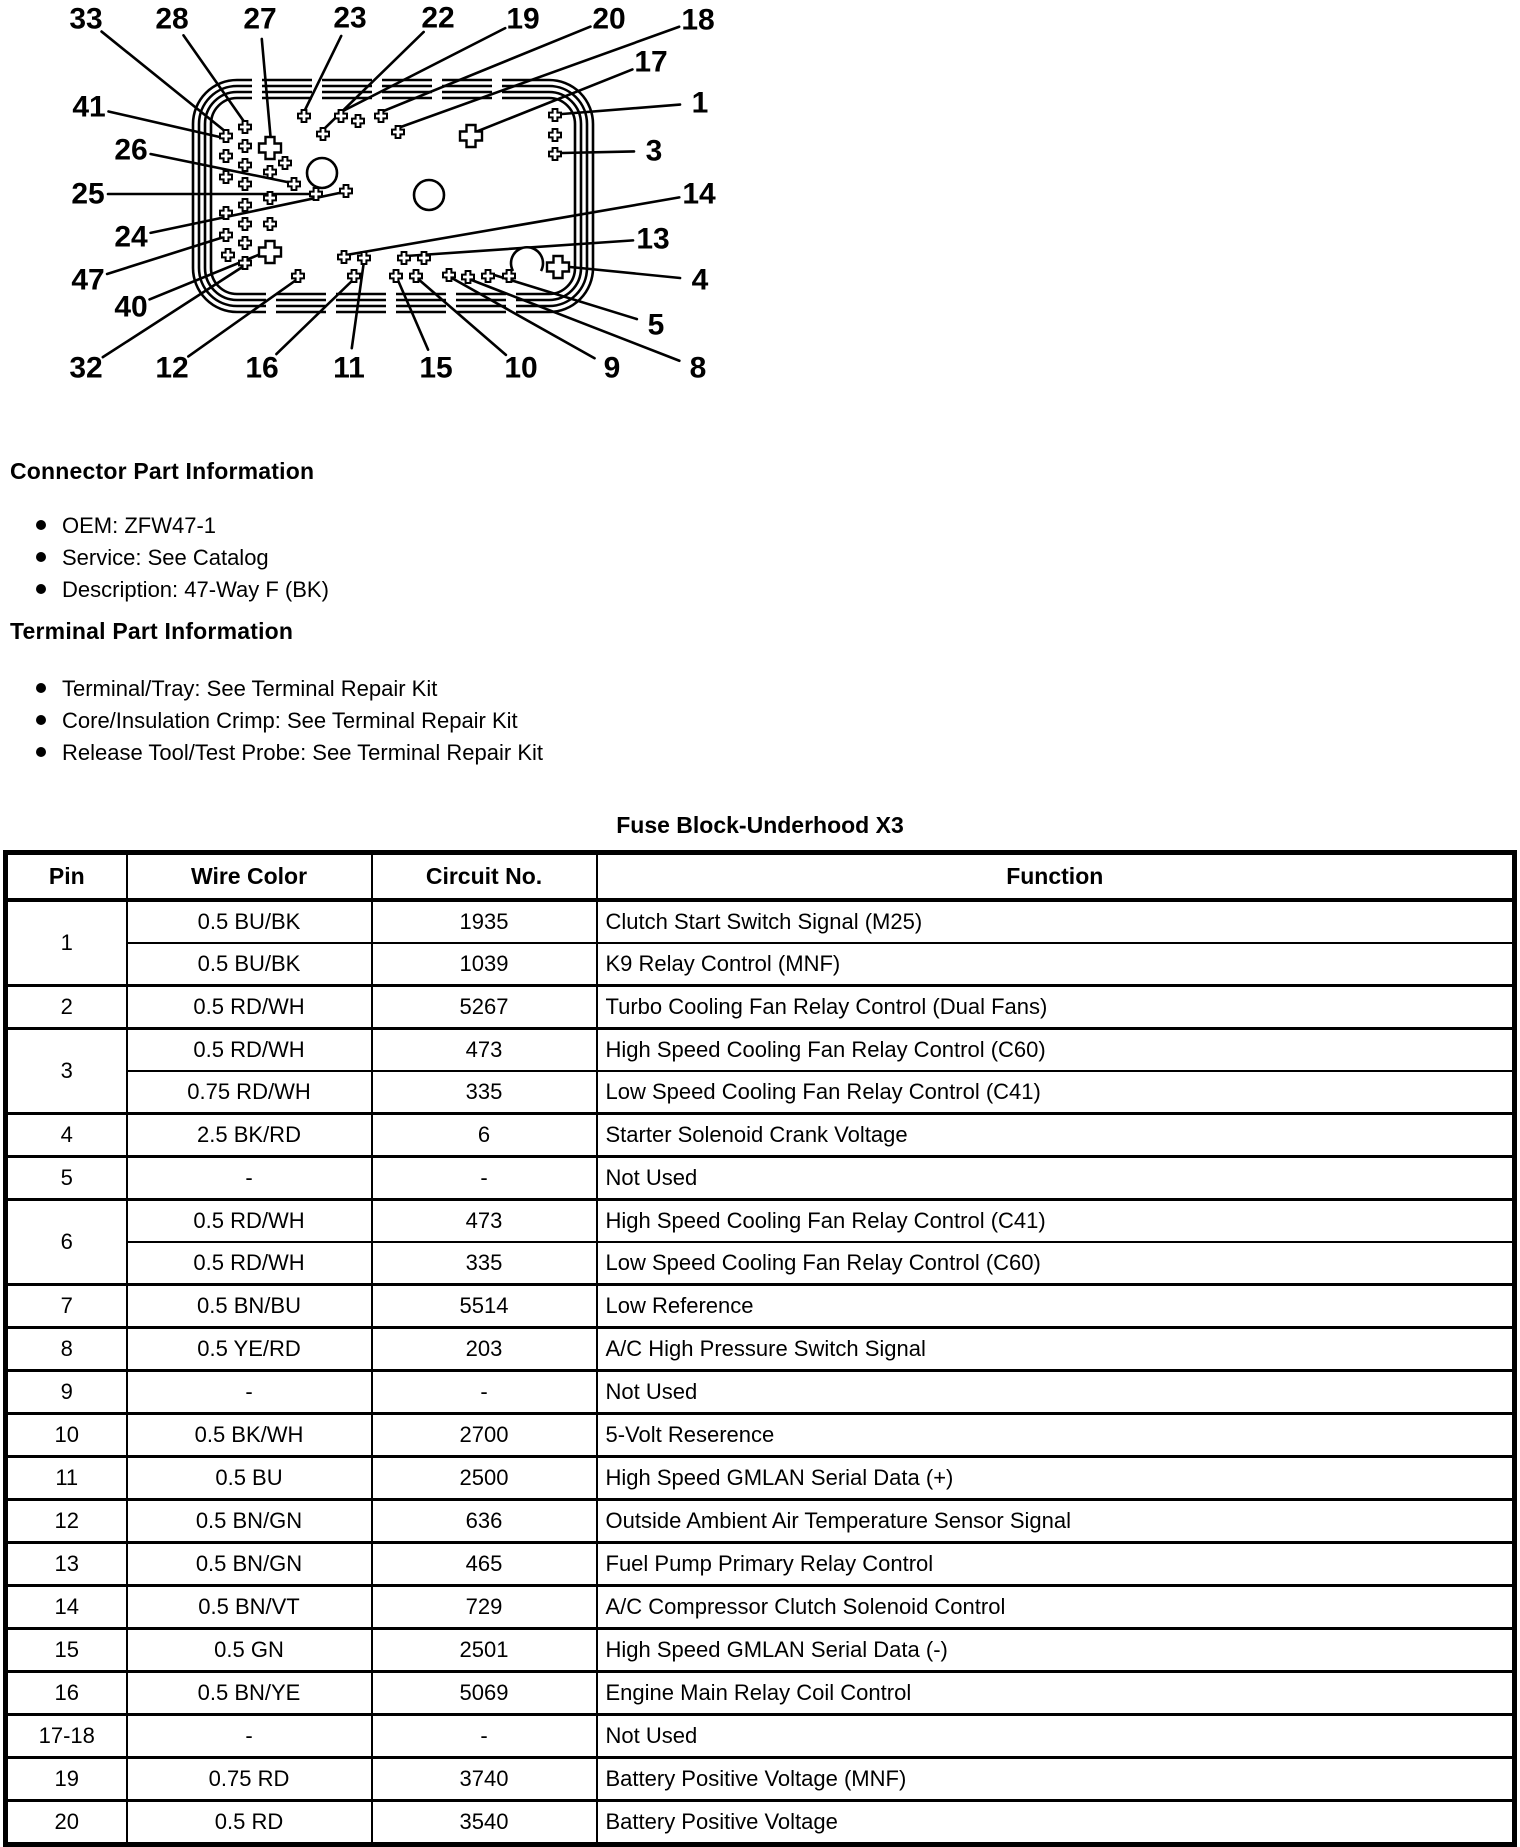 This screenshot has width=1520, height=1847. Describe the element at coordinates (484, 1693) in the screenshot. I see `circuit-cell: 5069` at that location.